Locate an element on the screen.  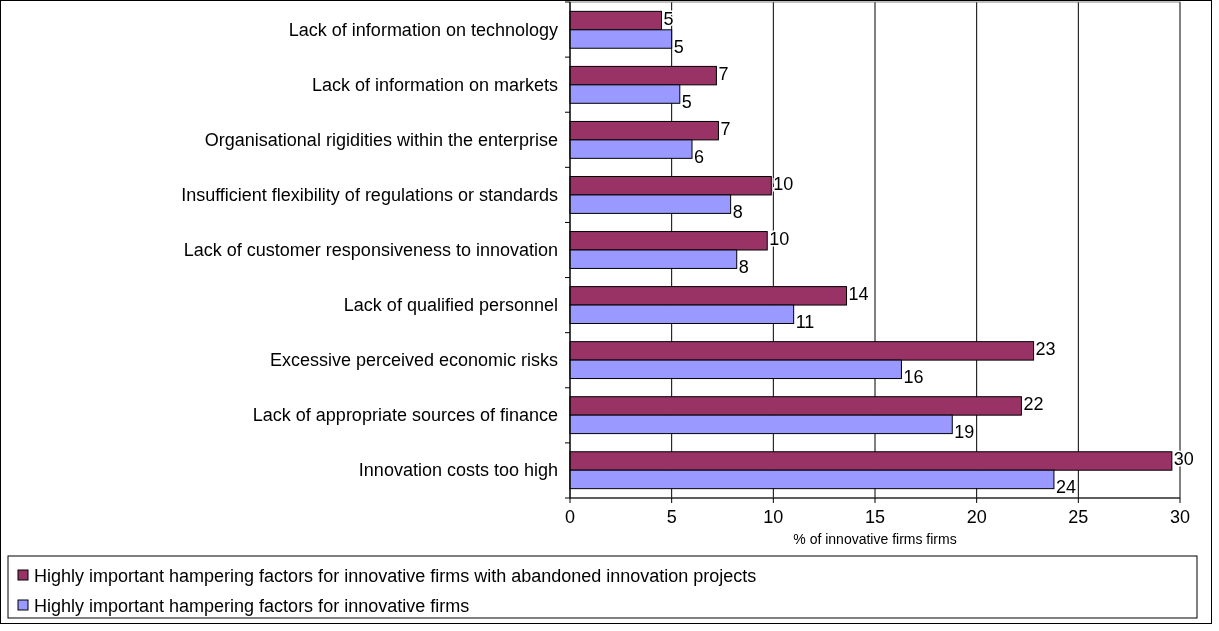
y-tick-label: Lack of information on markets is located at coordinates (434, 84).